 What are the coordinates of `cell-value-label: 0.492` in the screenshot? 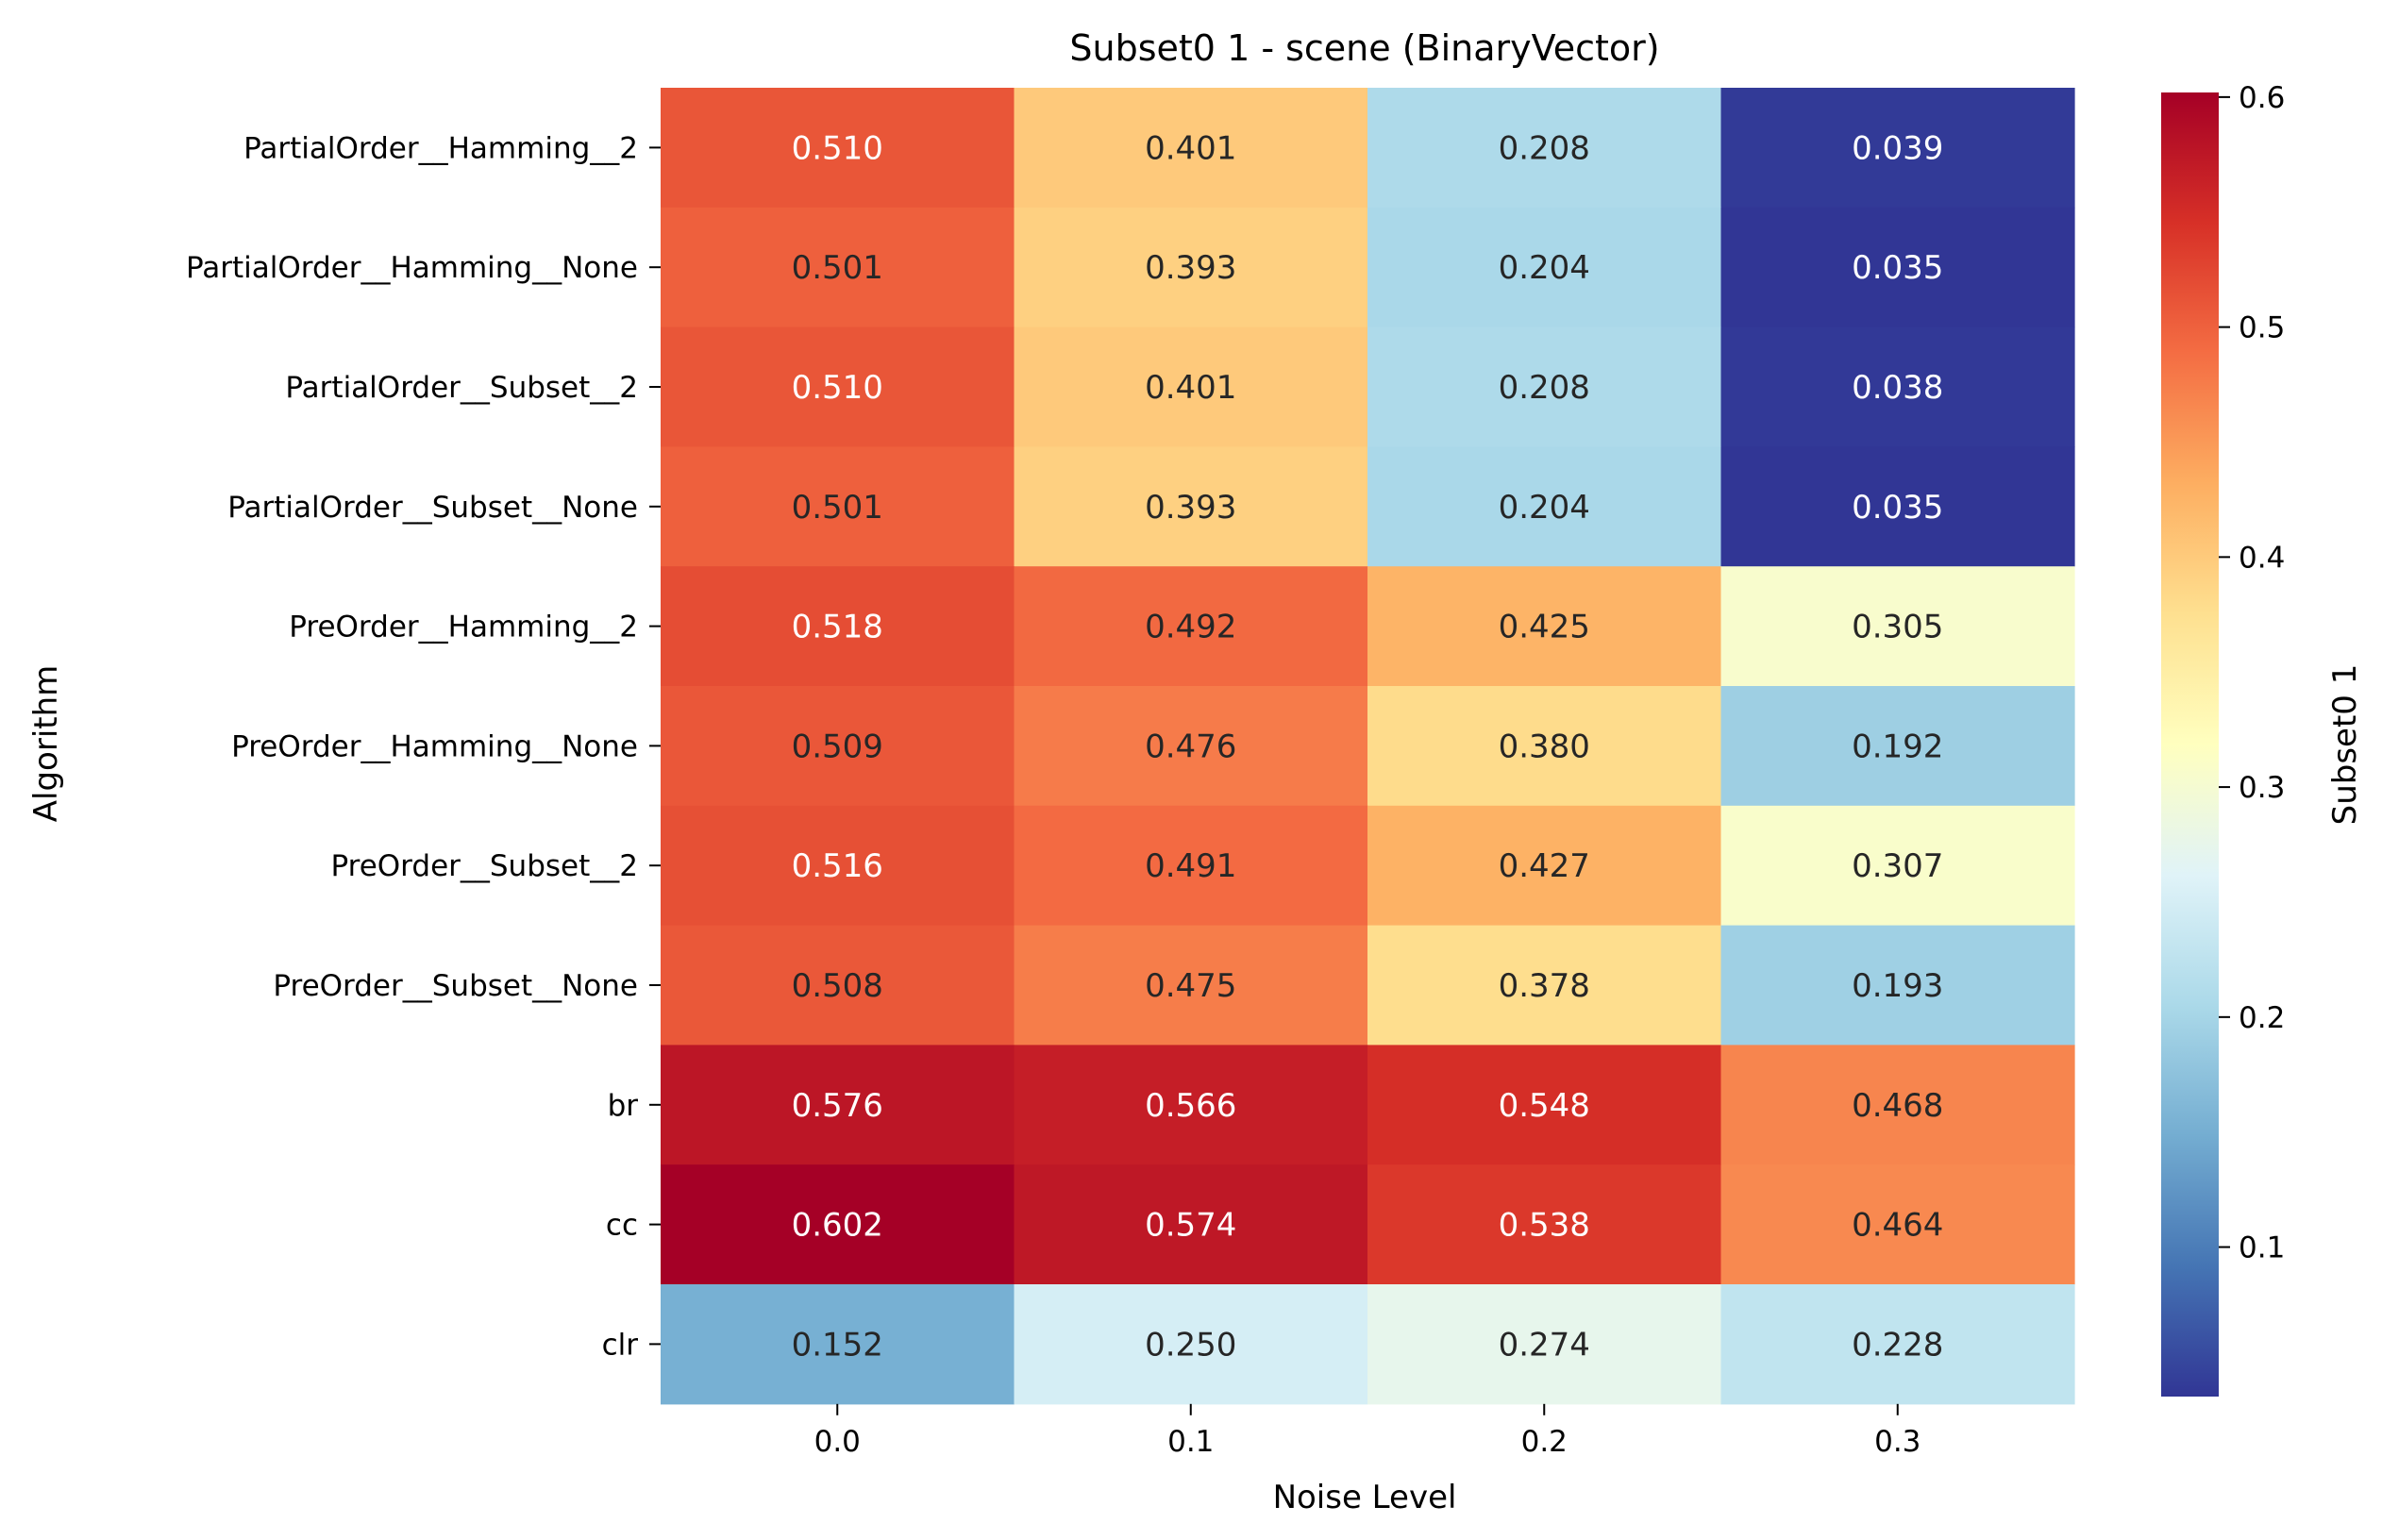 It's located at (1190, 627).